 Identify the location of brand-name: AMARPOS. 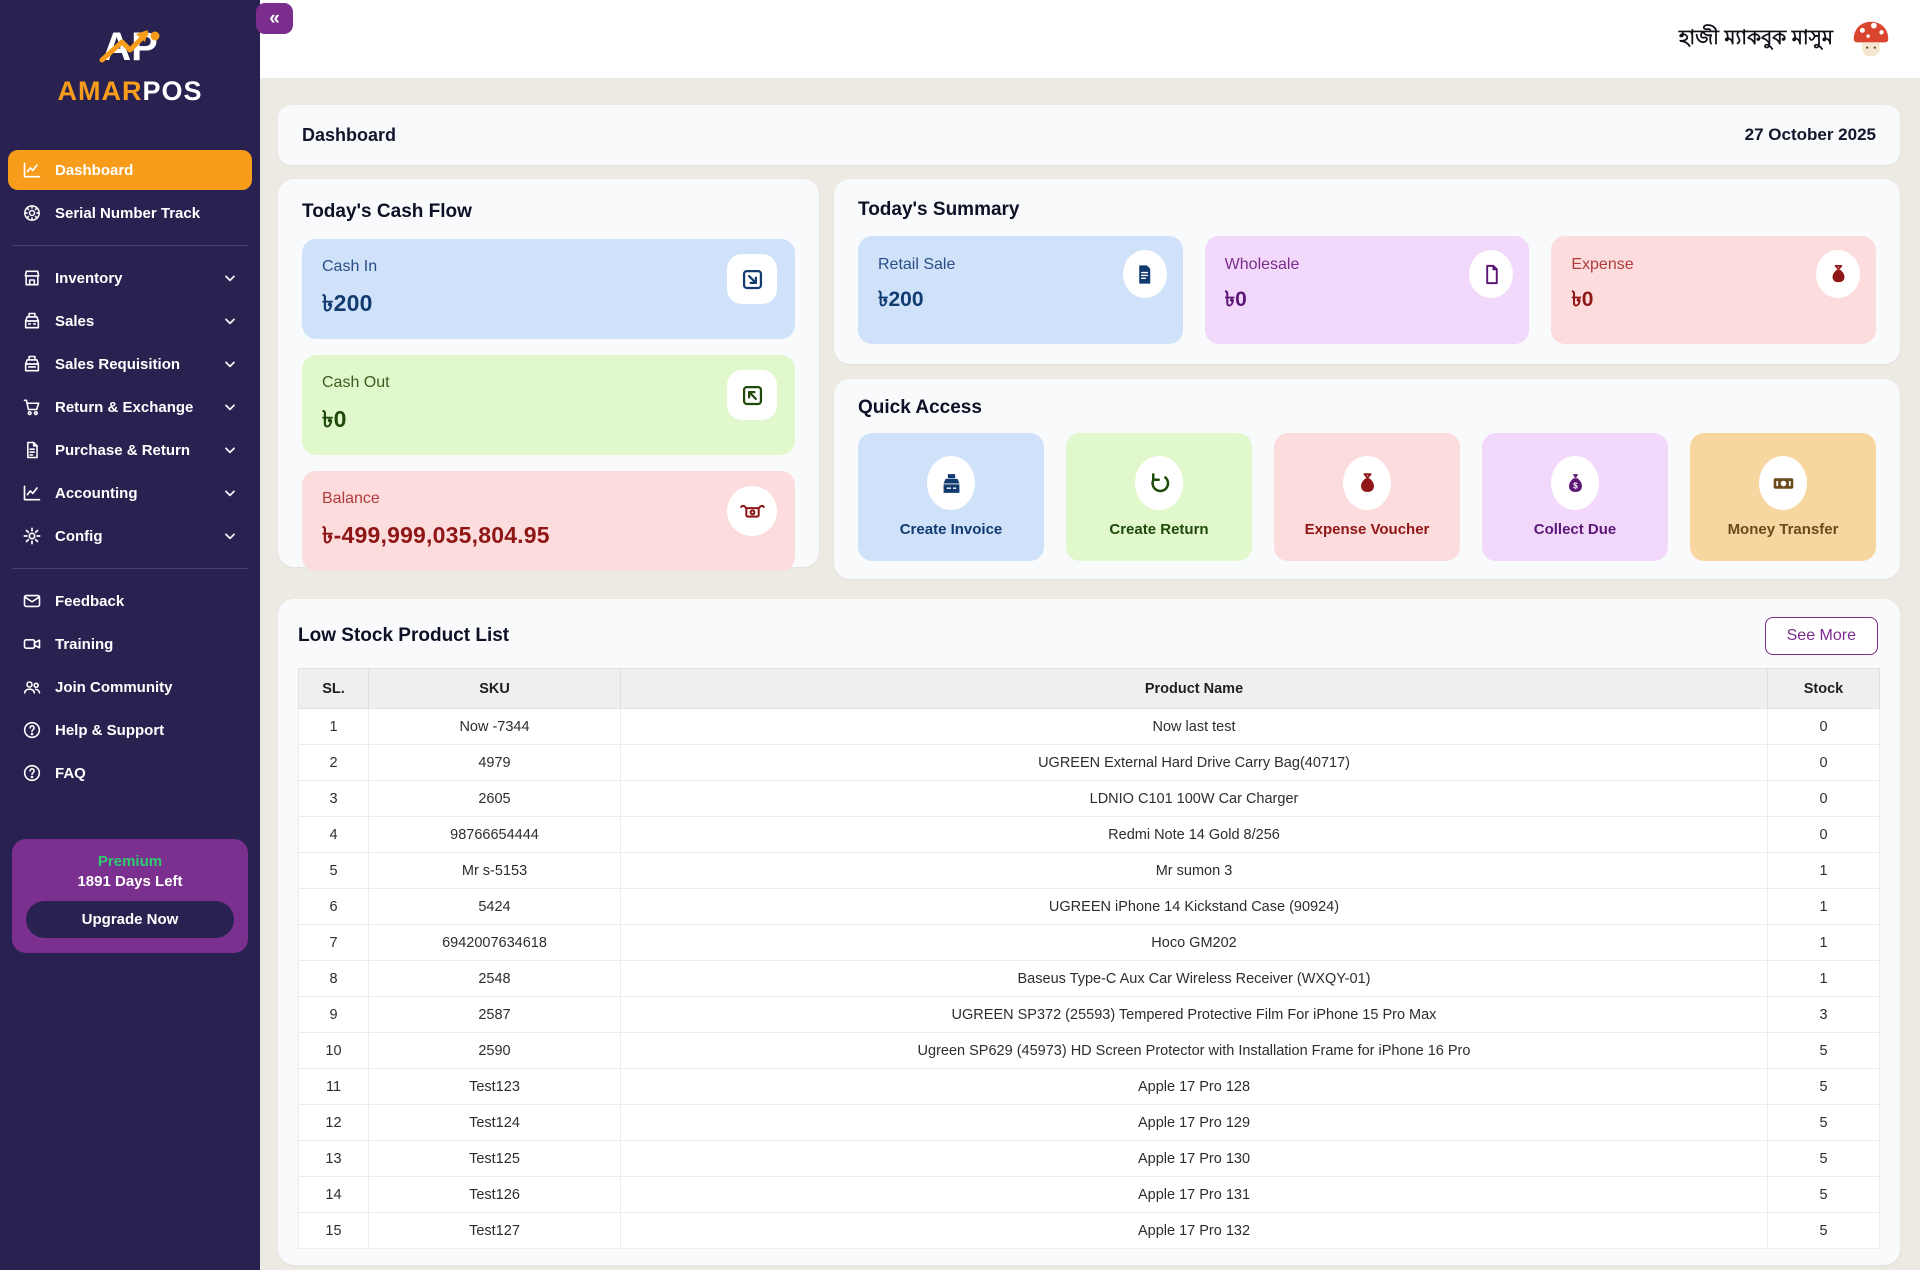
(130, 91).